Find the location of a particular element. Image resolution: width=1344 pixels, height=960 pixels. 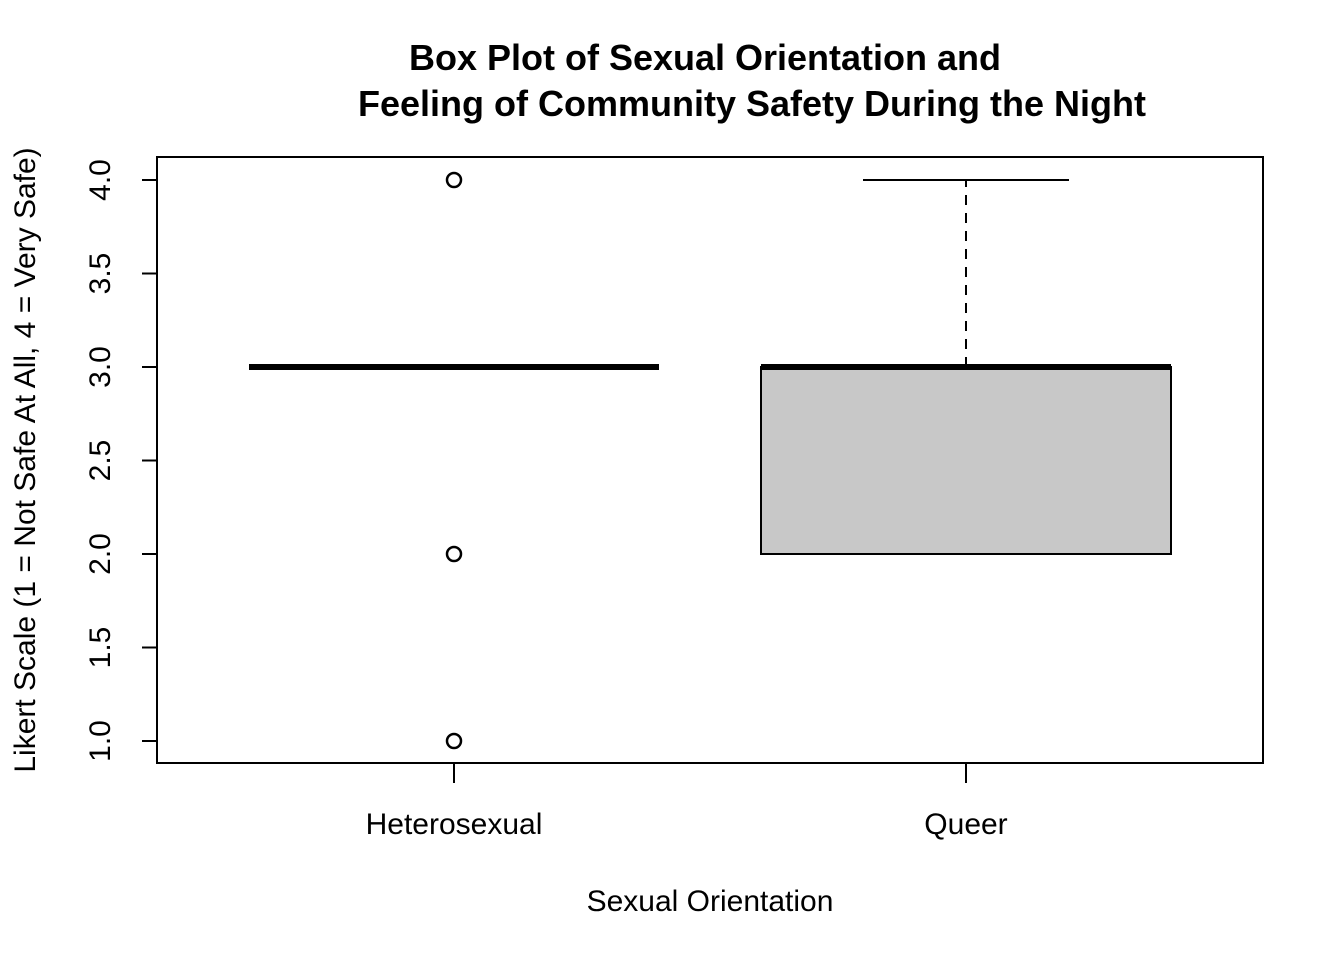

y-tick-label-2: 2.0 is located at coordinates (100, 554).